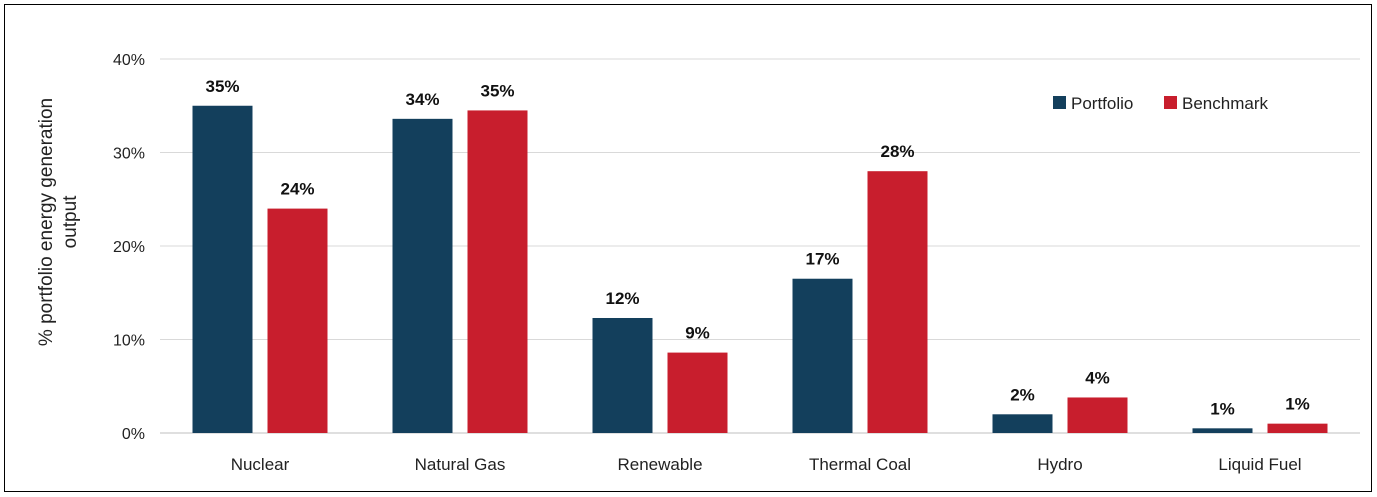  Describe the element at coordinates (1102, 103) in the screenshot. I see `legend-label-portfolio: Portfolio` at that location.